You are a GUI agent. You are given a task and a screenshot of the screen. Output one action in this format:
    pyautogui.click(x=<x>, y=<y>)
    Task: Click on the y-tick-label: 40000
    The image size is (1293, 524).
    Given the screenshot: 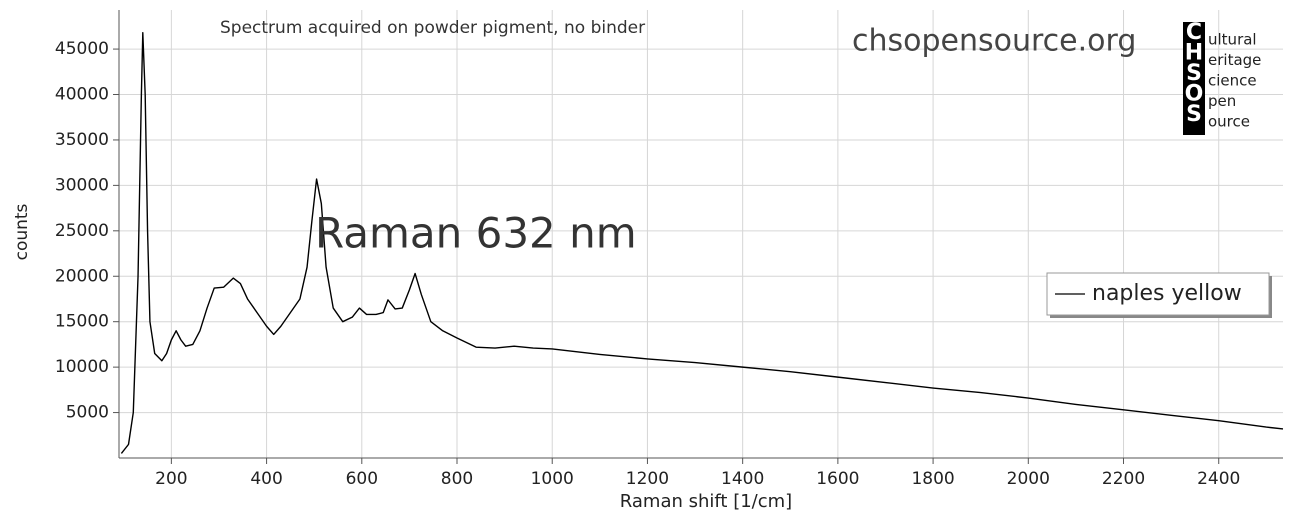 What is the action you would take?
    pyautogui.click(x=82, y=95)
    